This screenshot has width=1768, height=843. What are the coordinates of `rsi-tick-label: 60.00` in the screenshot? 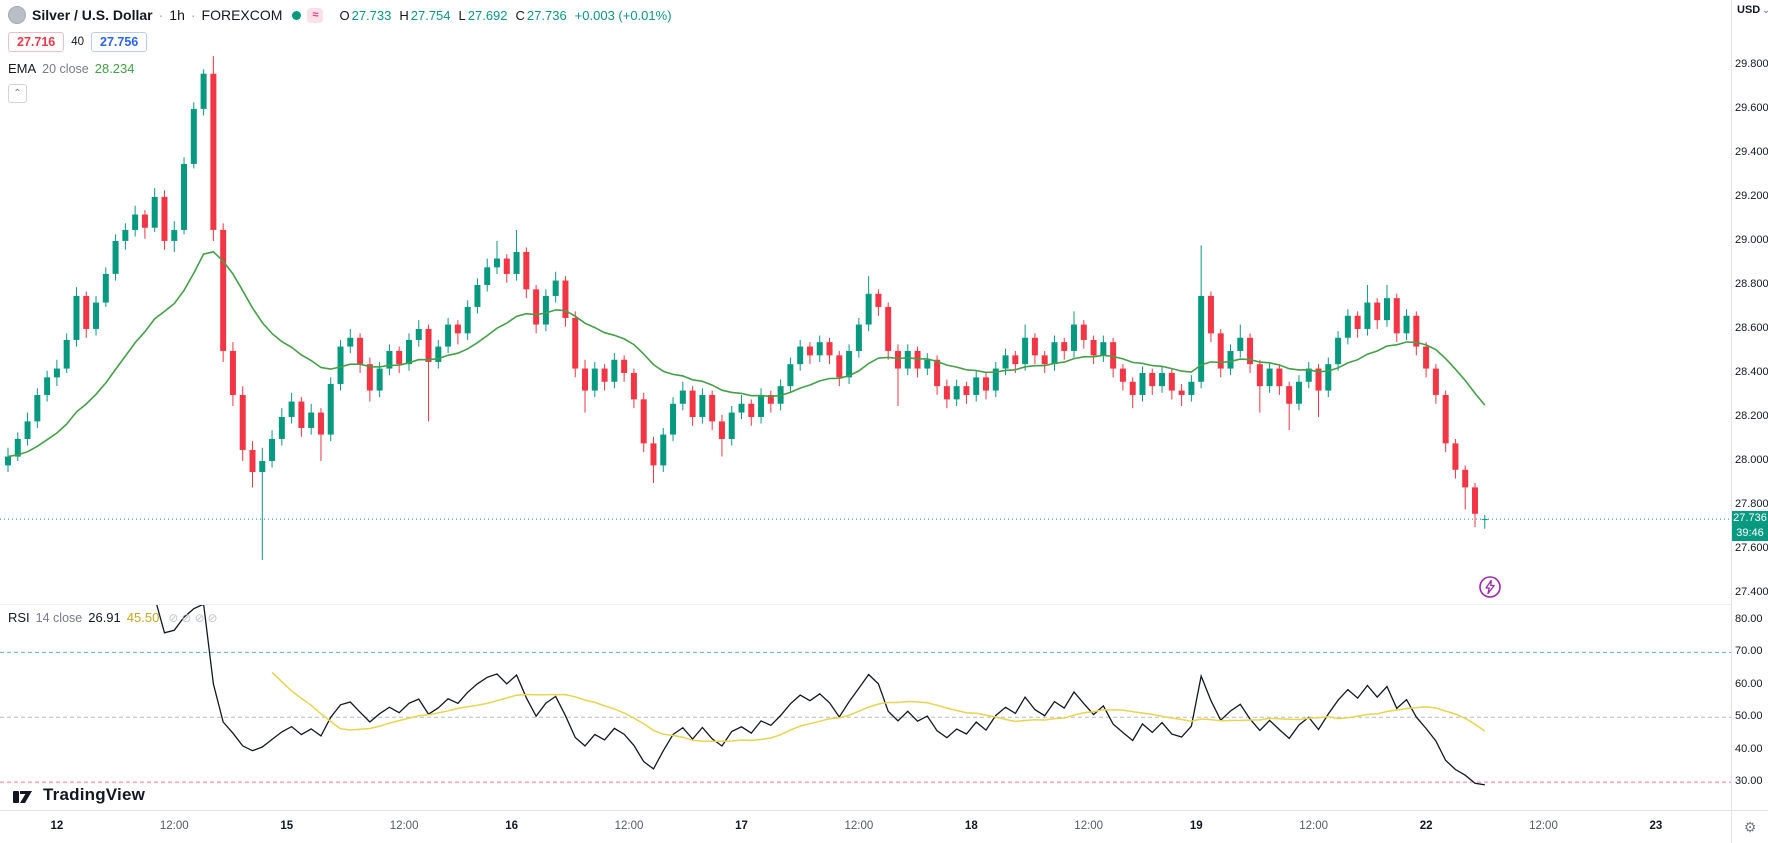 It's located at (1749, 683).